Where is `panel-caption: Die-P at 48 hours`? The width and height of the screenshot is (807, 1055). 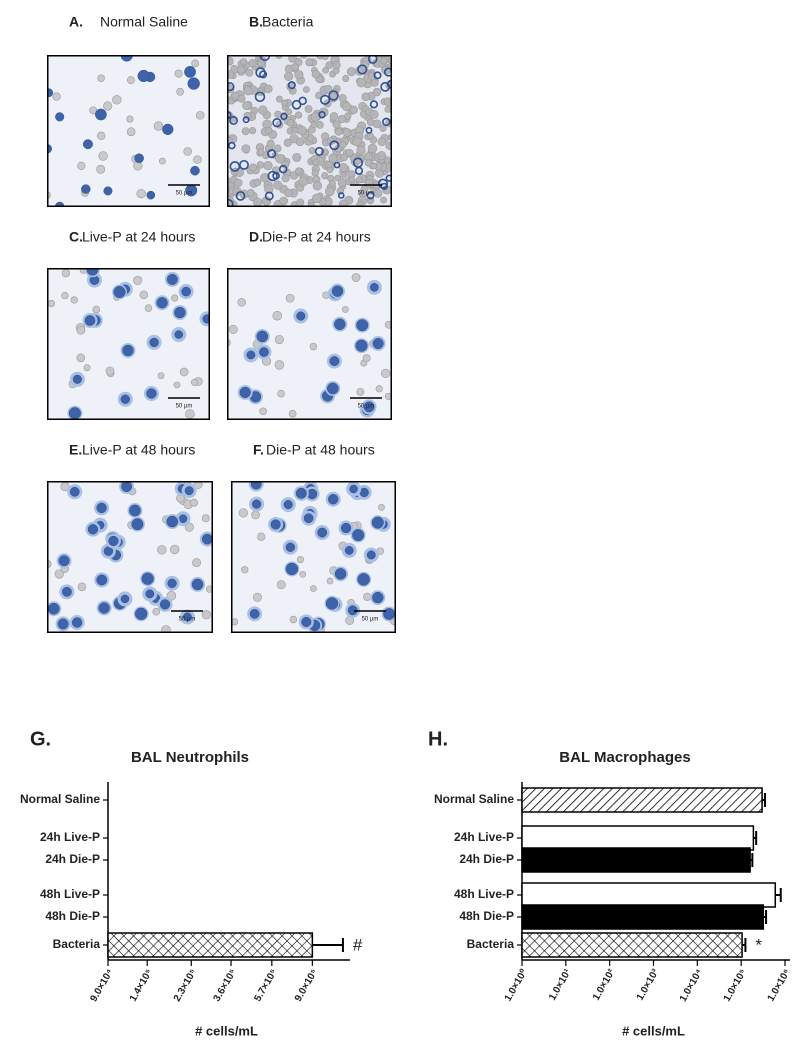
panel-caption: Die-P at 48 hours is located at coordinates (320, 450).